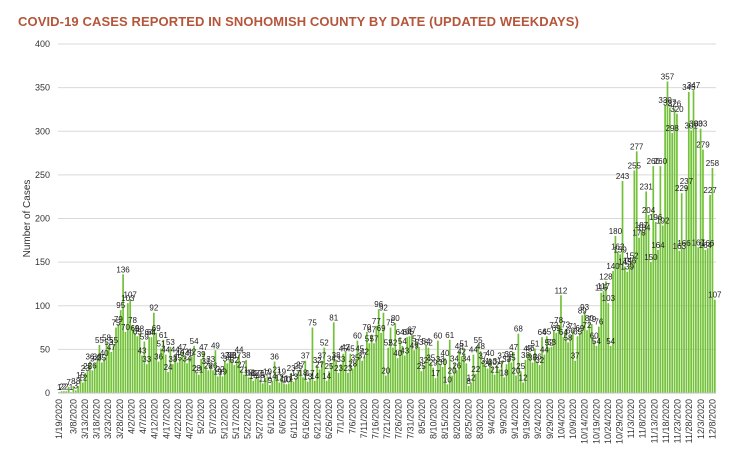 The height and width of the screenshot is (467, 750). What do you see at coordinates (241, 364) in the screenshot?
I see `data-label: 27` at bounding box center [241, 364].